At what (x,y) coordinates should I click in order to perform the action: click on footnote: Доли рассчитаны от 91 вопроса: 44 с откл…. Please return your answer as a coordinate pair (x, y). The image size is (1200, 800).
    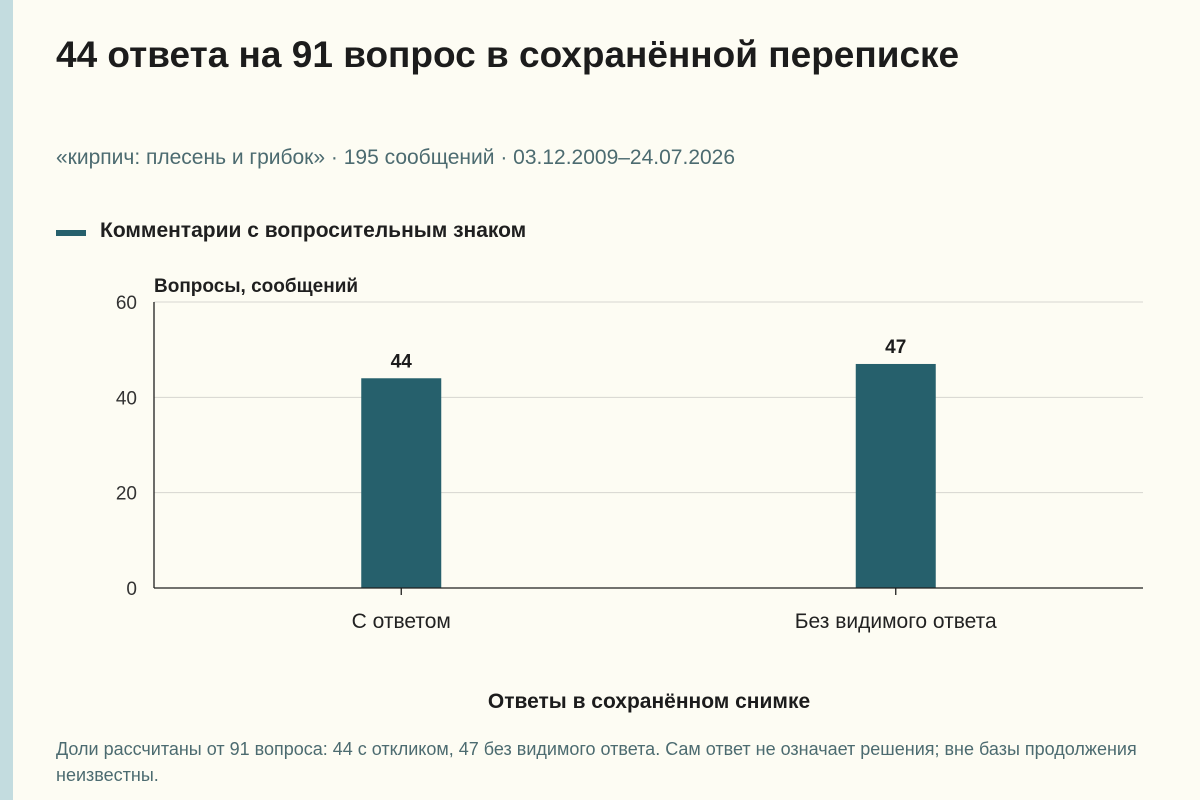
    Looking at the image, I should click on (596, 762).